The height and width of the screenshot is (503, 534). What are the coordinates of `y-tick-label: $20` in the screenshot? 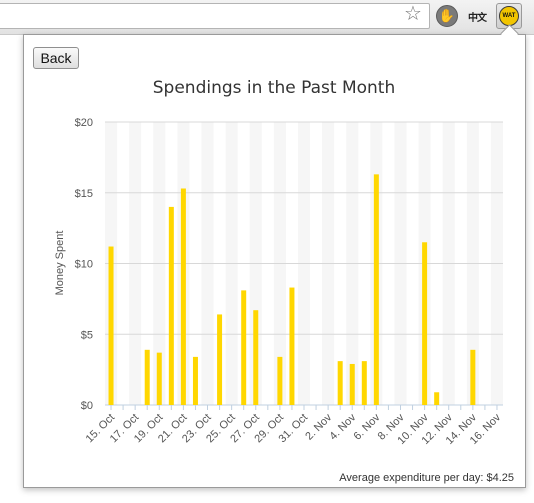 It's located at (84, 123).